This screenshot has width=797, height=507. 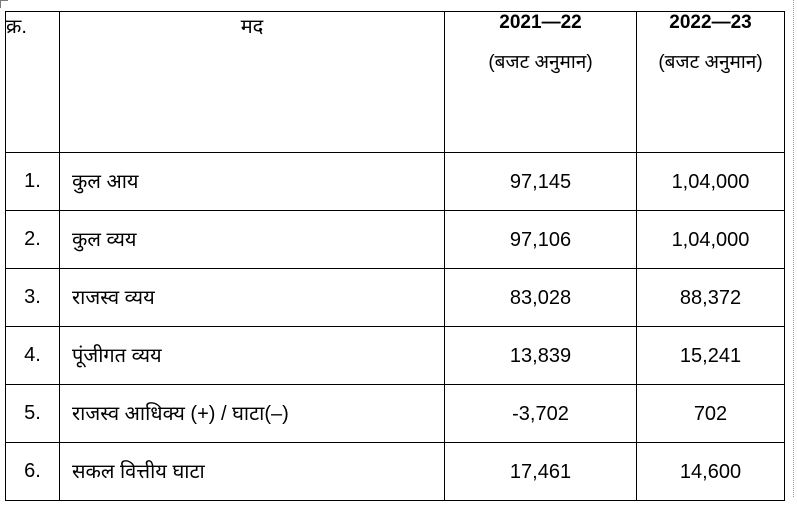 I want to click on table-row: 6. सकल वित्तीय घाटा 17,461 14,600, so click(x=395, y=471).